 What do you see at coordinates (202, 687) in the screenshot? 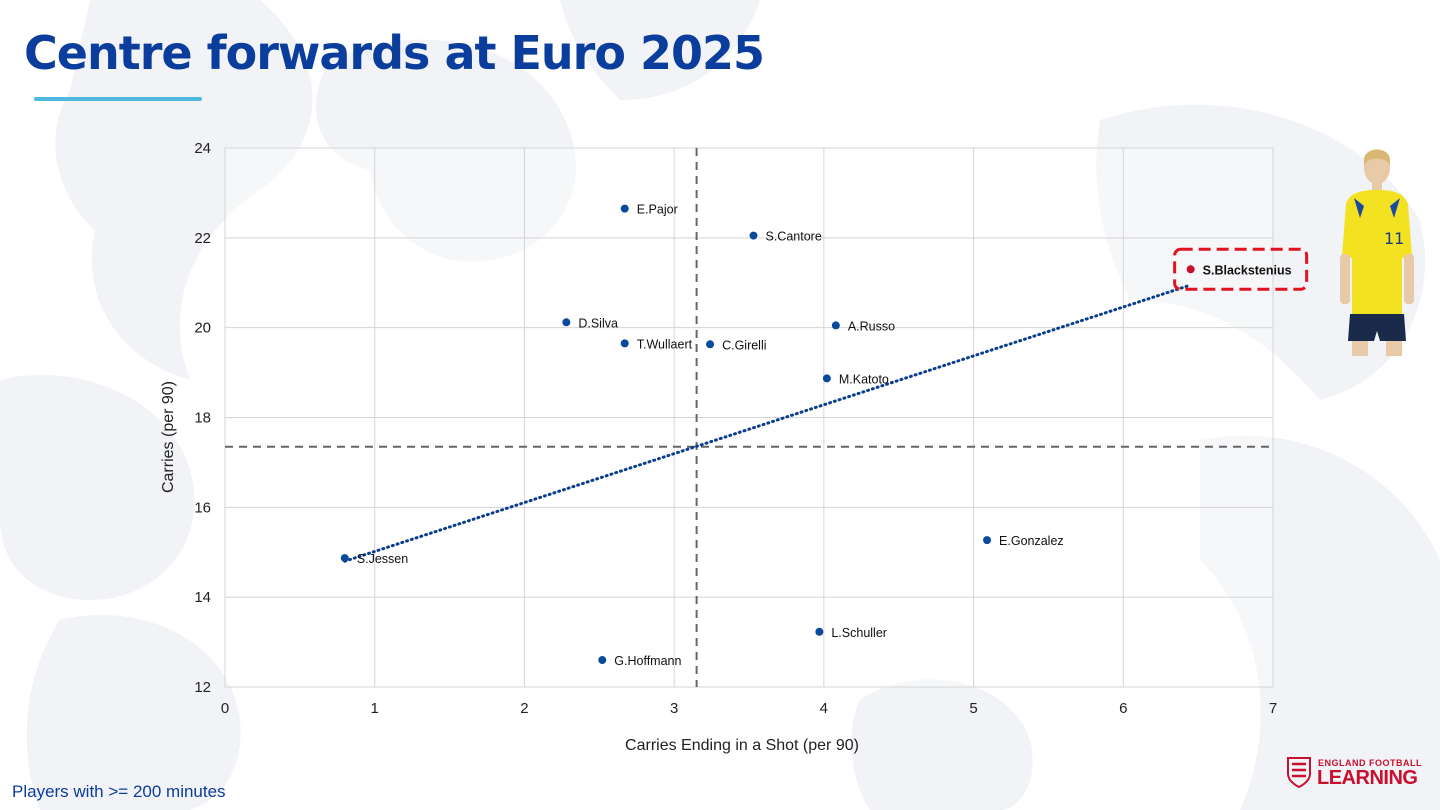
I see `y-tick-label: 12` at bounding box center [202, 687].